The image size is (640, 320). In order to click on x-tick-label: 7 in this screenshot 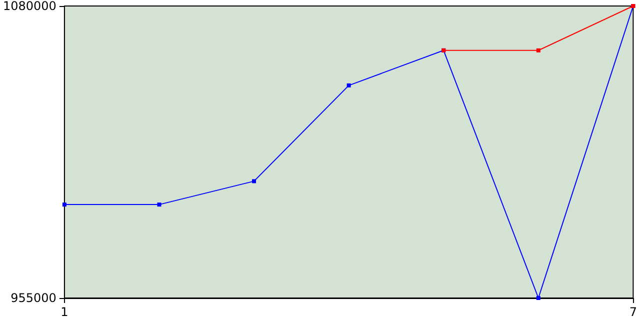, I will do `click(633, 312)`.